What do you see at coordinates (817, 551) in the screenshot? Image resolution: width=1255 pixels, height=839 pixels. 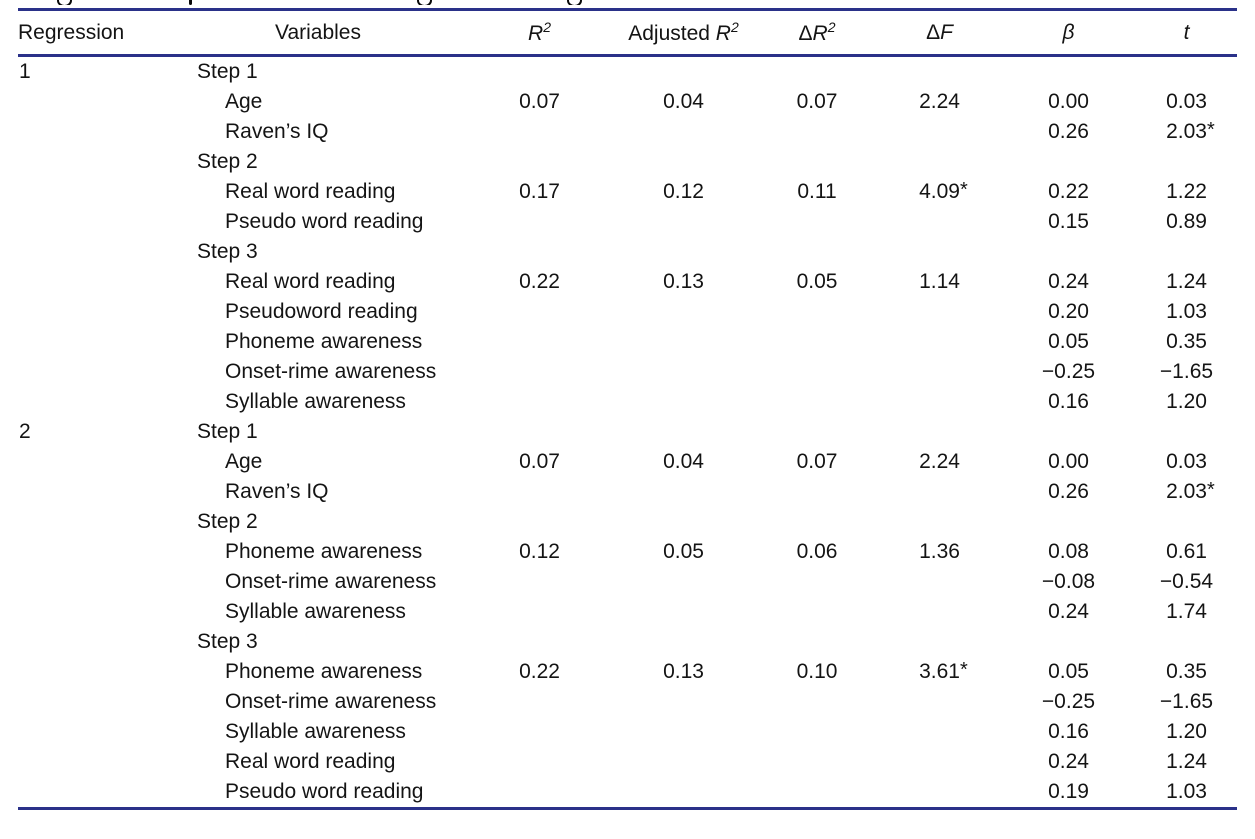 I see `cell-delta_r2: 0.06` at bounding box center [817, 551].